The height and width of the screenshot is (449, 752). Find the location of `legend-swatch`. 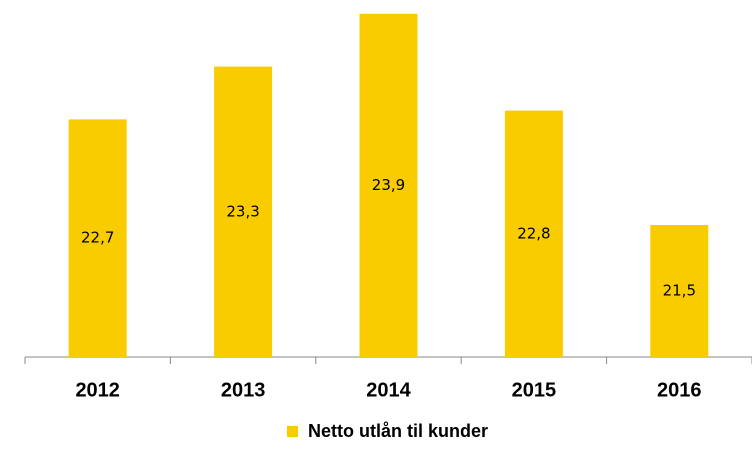

legend-swatch is located at coordinates (292, 431).